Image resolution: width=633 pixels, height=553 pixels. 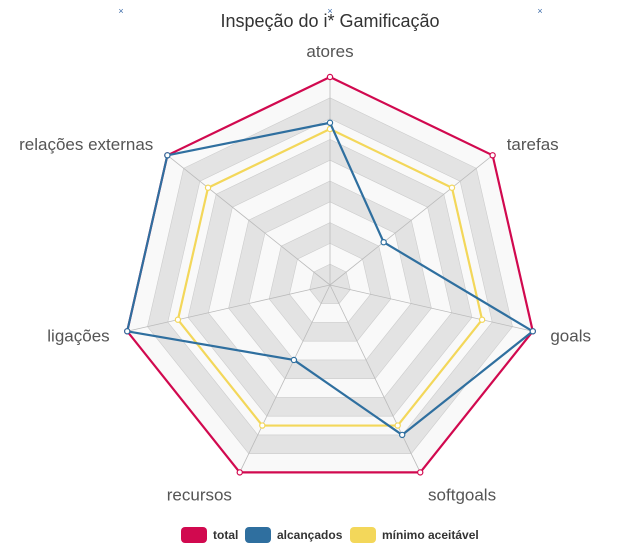 I want to click on legend-swatch-alcancados, so click(x=258, y=535).